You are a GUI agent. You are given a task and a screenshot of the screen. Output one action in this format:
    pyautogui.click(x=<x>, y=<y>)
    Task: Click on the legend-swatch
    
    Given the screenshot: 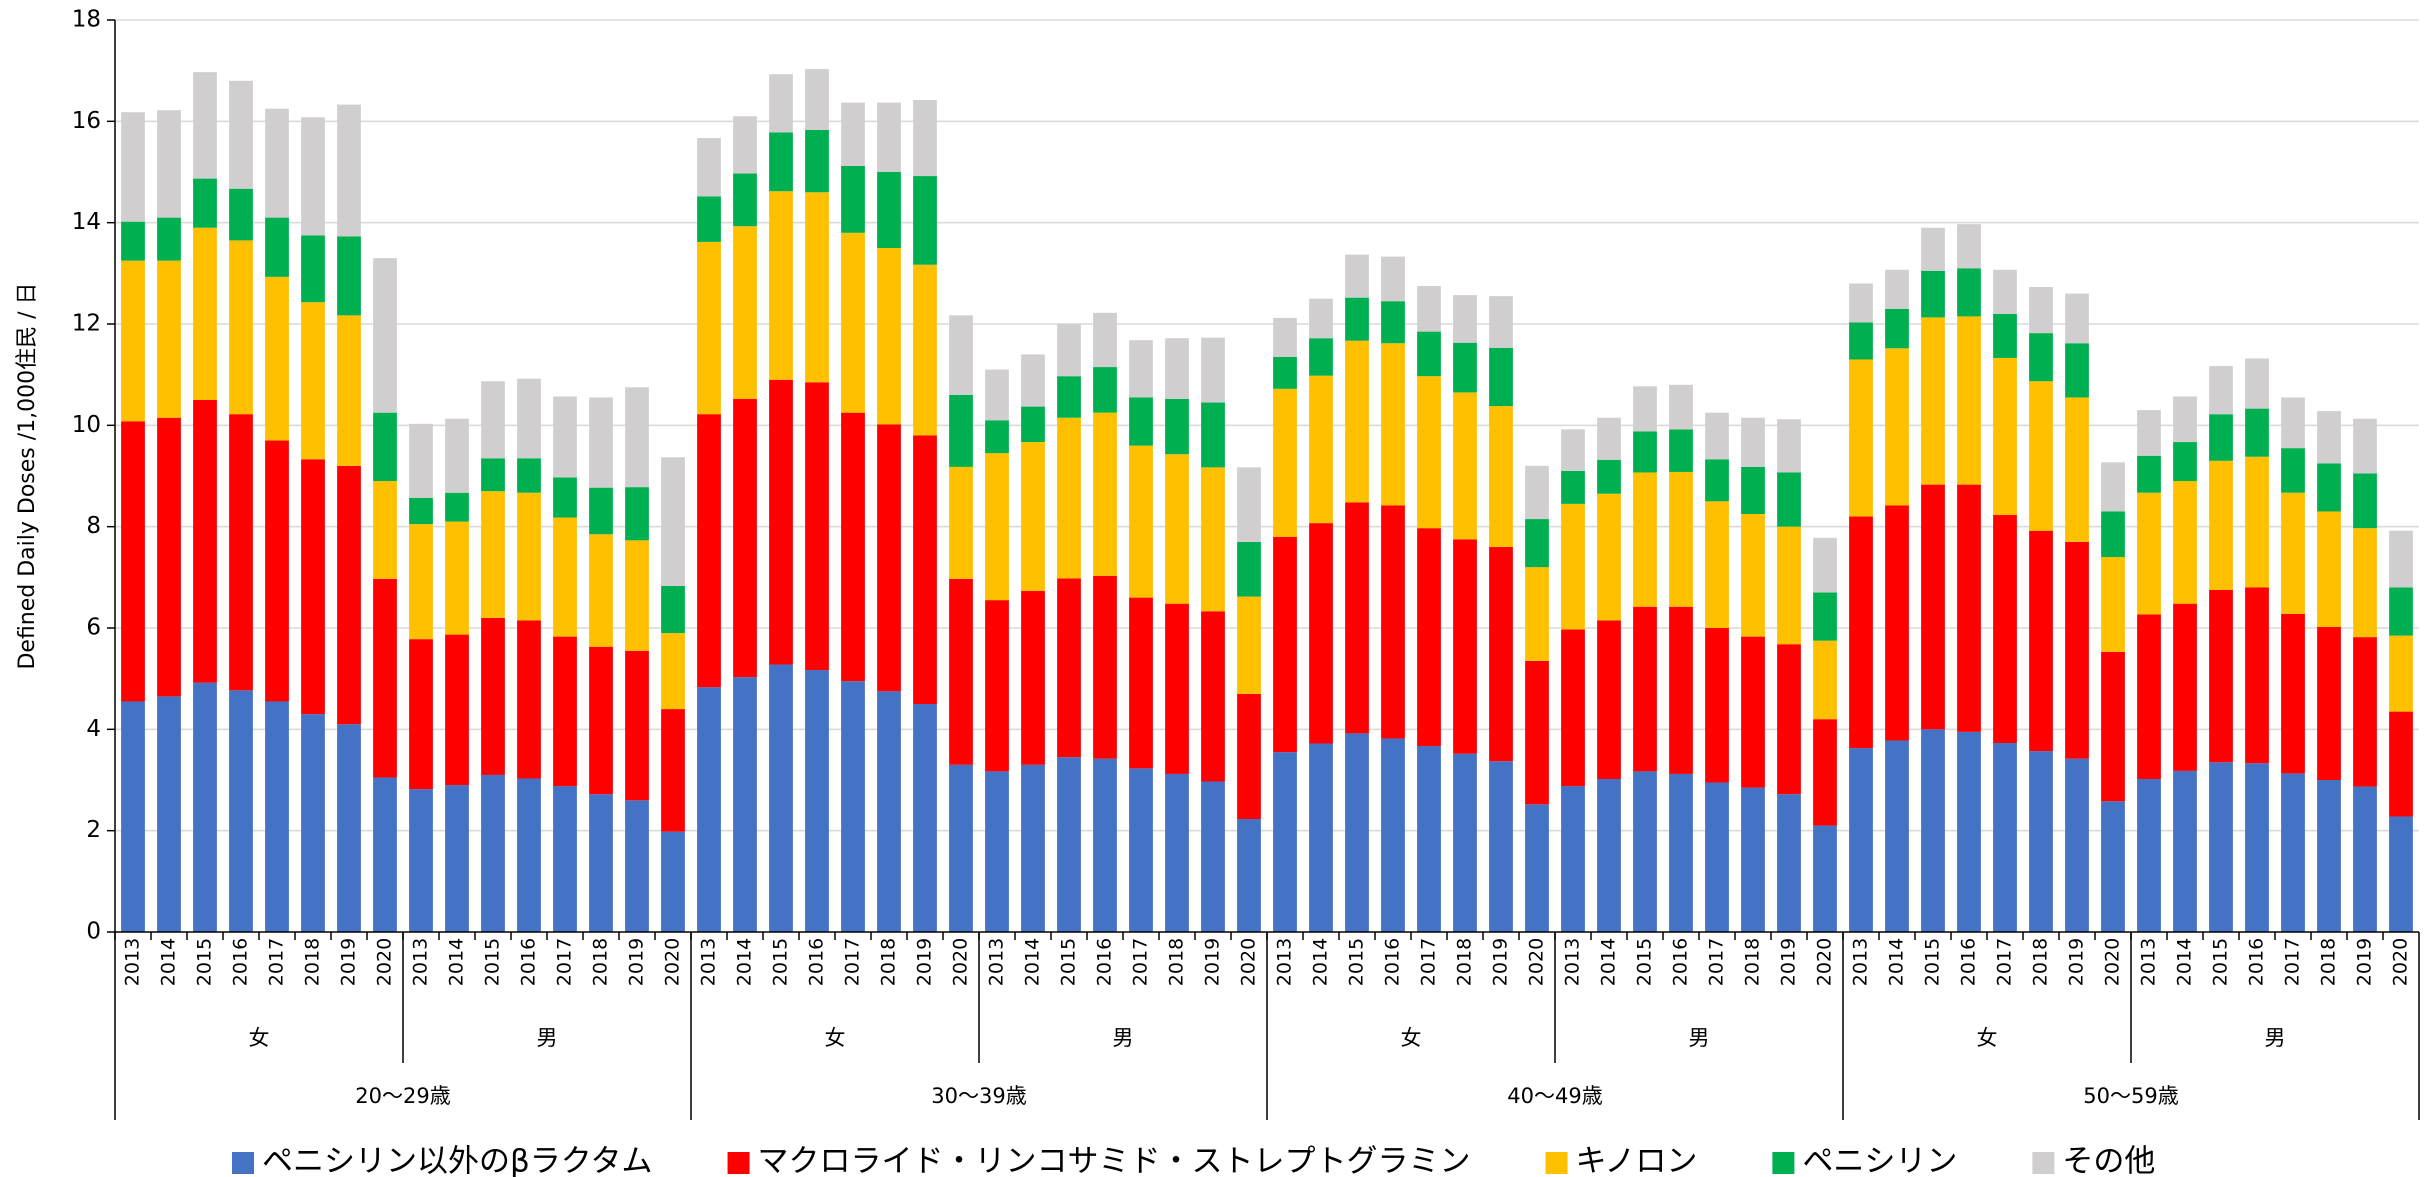 What is the action you would take?
    pyautogui.click(x=243, y=1163)
    